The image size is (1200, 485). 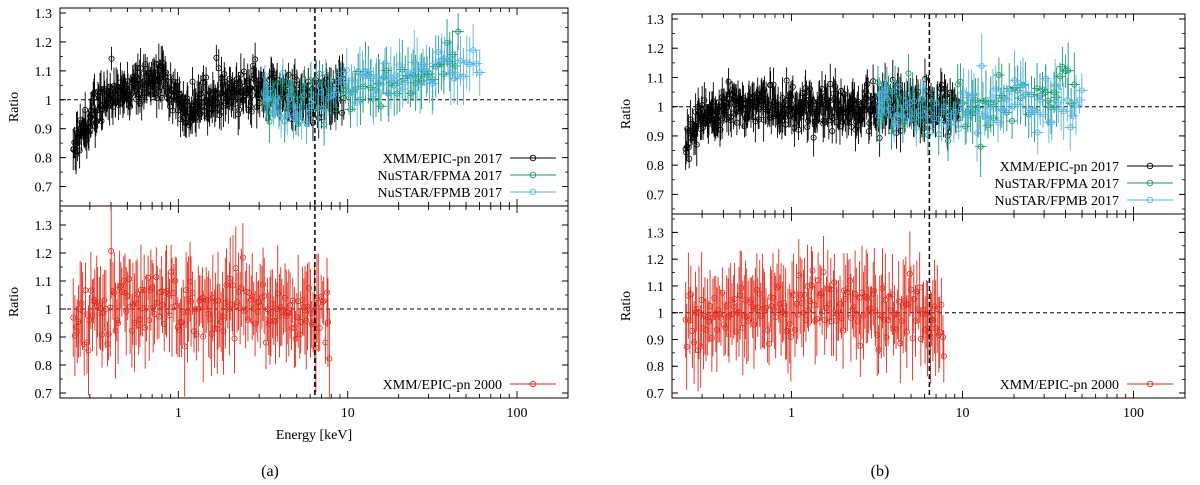 I want to click on y-tick-label: 1, so click(x=660, y=108).